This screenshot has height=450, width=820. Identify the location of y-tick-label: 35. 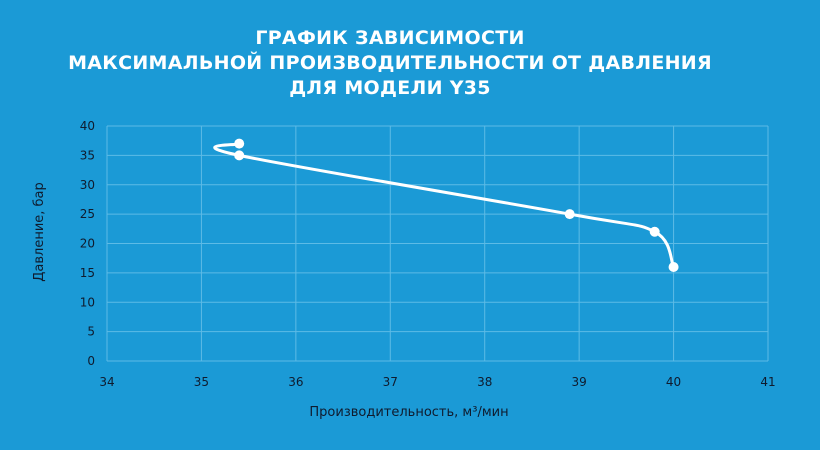
(87, 155).